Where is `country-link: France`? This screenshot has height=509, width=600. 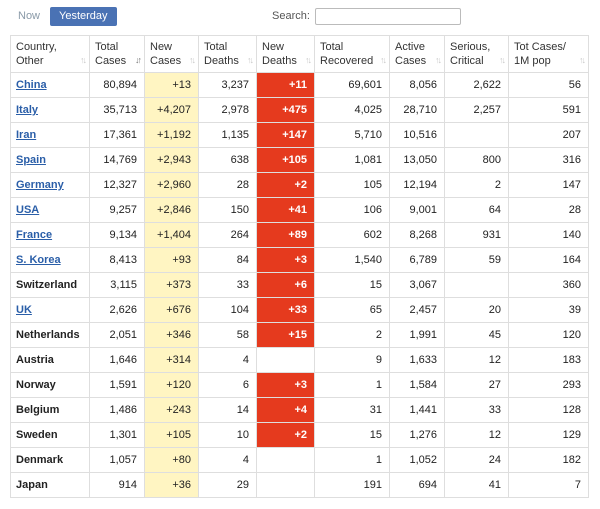
country-link: France is located at coordinates (34, 235).